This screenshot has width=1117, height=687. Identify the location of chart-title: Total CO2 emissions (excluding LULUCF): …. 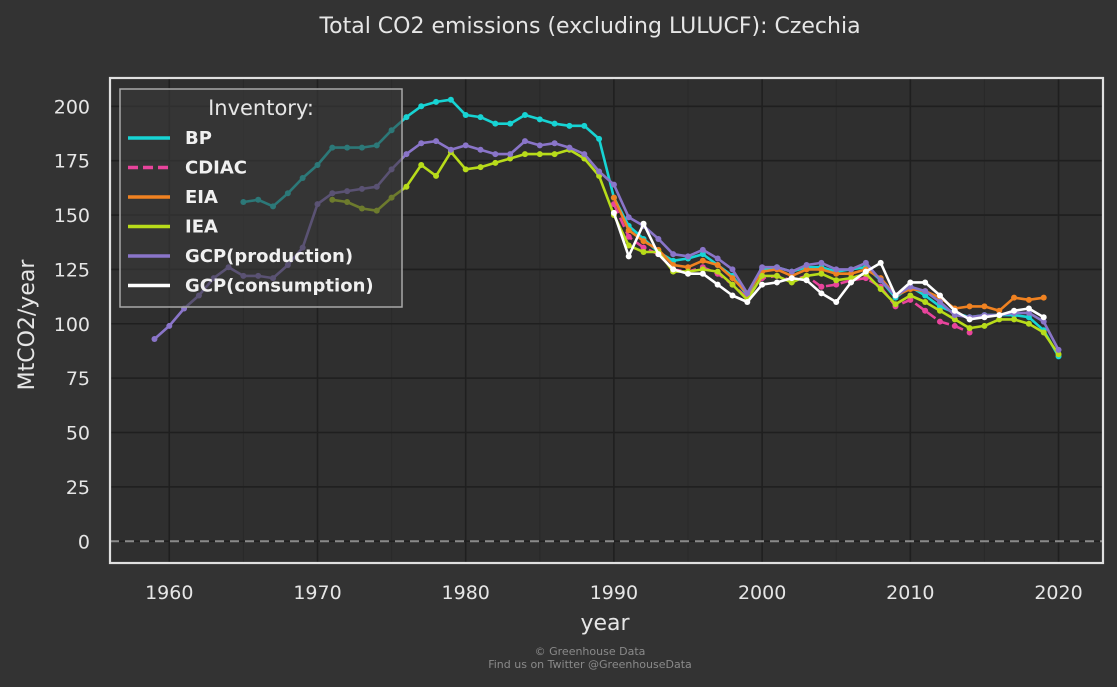
(589, 26).